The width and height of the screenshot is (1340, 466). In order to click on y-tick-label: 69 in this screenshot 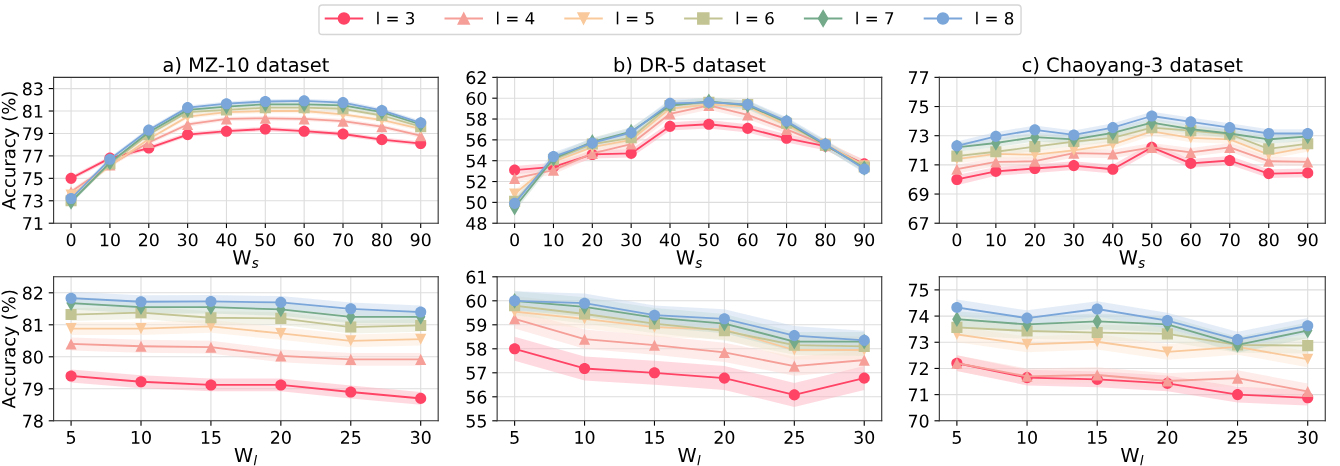, I will do `click(918, 194)`.